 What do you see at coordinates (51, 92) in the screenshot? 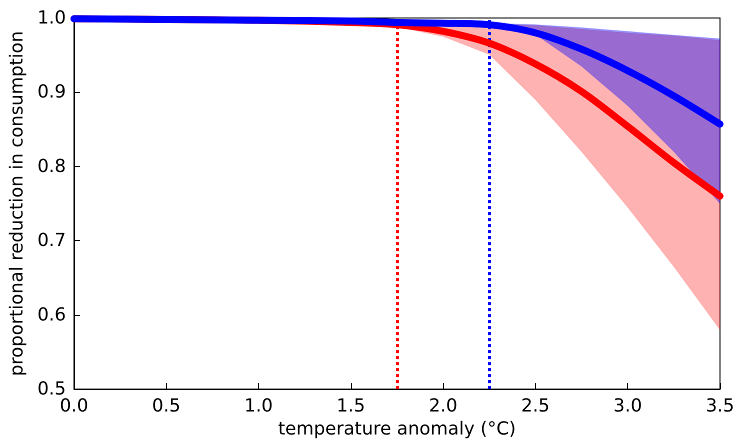
I see `y-tick-label: 0.9` at bounding box center [51, 92].